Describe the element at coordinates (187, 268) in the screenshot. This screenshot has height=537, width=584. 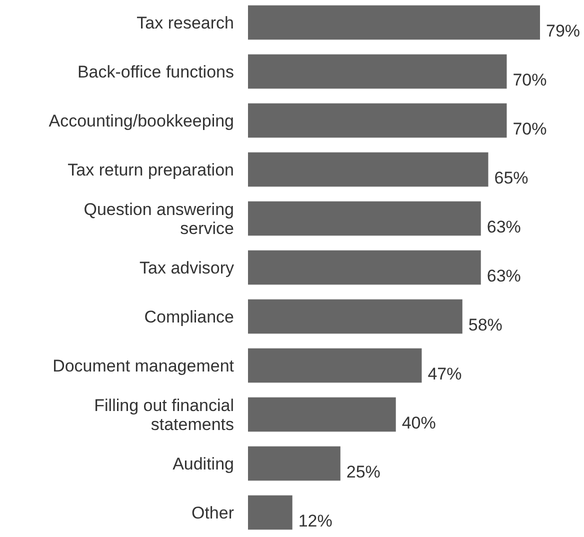
I see `y-tick-label: Tax advisory` at that location.